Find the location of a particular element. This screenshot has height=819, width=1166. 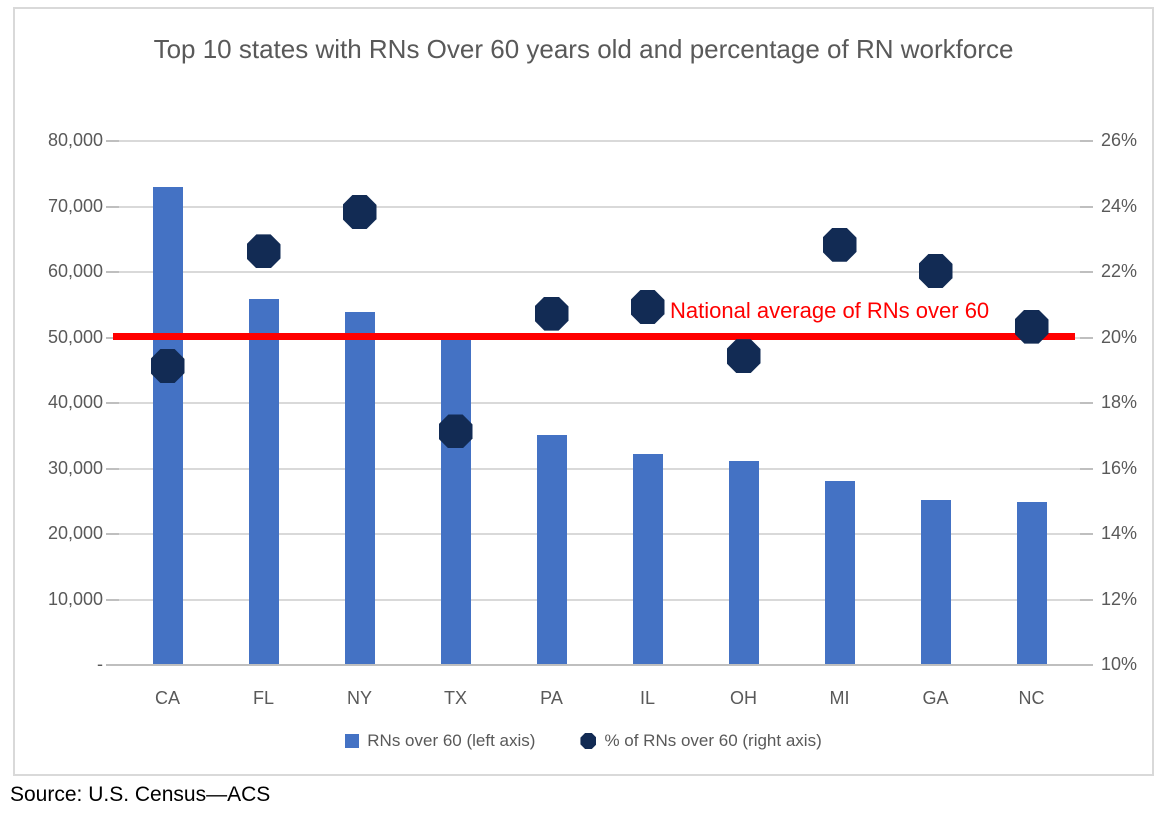

scatter-point-IL is located at coordinates (647, 307).